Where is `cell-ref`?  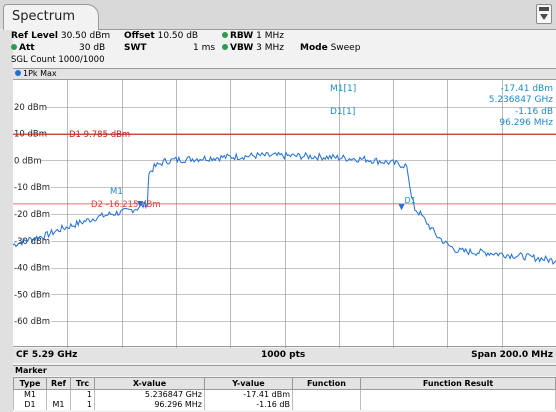
cell-ref is located at coordinates (58, 394).